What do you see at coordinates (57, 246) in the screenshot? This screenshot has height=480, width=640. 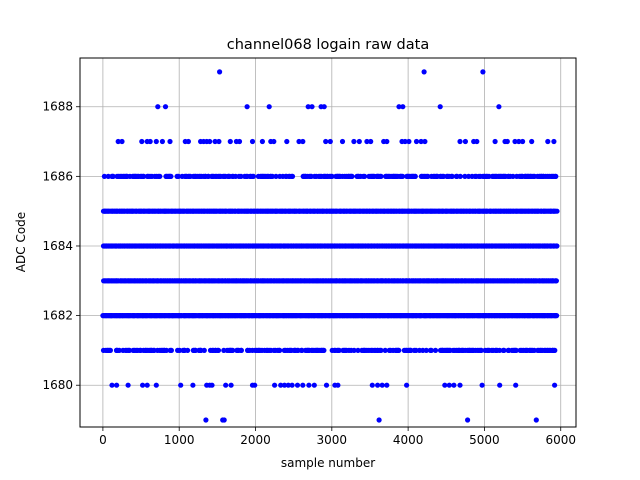 I see `y-tick-label: 1684` at bounding box center [57, 246].